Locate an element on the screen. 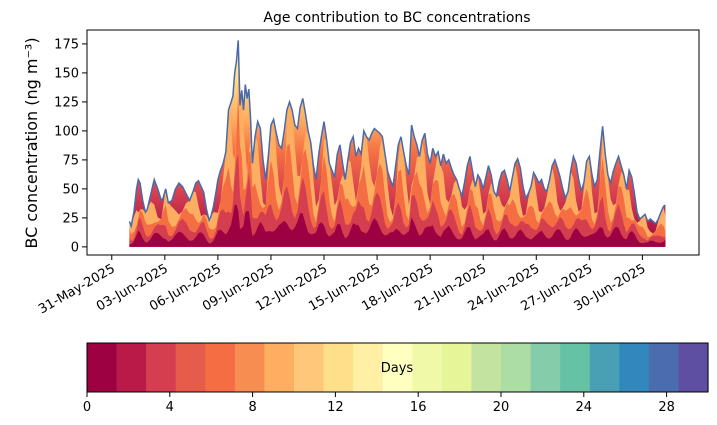 The image size is (717, 425). colorbar-tick-label: 0 is located at coordinates (87, 407).